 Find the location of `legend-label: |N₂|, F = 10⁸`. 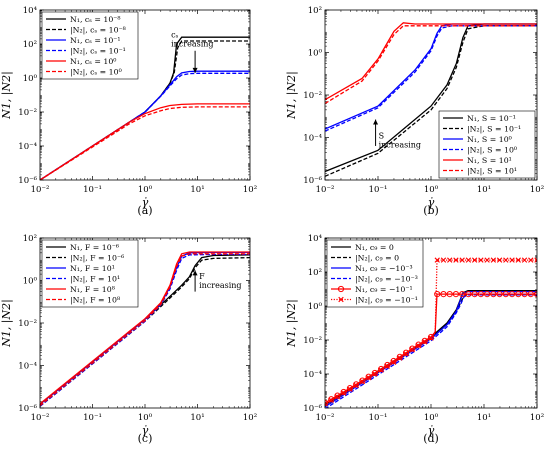

legend-label: |N₂|, F = 10⁸ is located at coordinates (95, 300).